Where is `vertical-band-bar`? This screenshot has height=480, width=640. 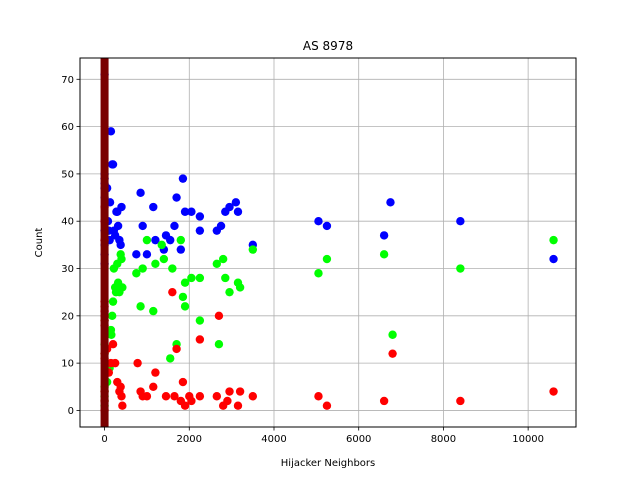 vertical-band-bar is located at coordinates (104, 242).